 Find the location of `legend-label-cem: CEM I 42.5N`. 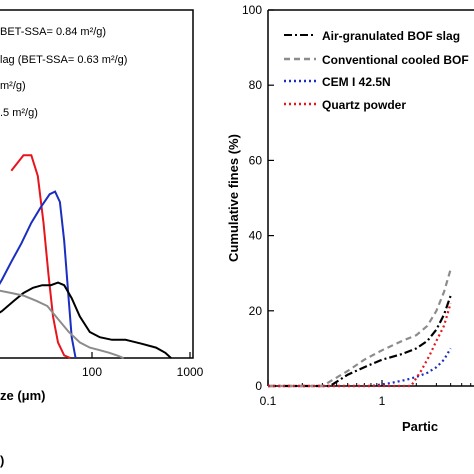

legend-label-cem: CEM I 42.5N is located at coordinates (356, 82).